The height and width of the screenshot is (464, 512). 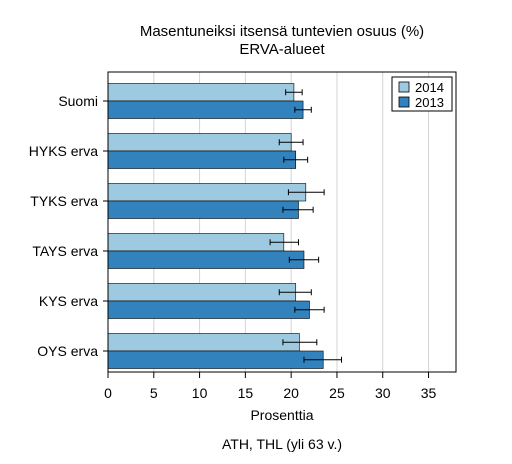 I want to click on x-tick-label: 30, so click(x=383, y=393).